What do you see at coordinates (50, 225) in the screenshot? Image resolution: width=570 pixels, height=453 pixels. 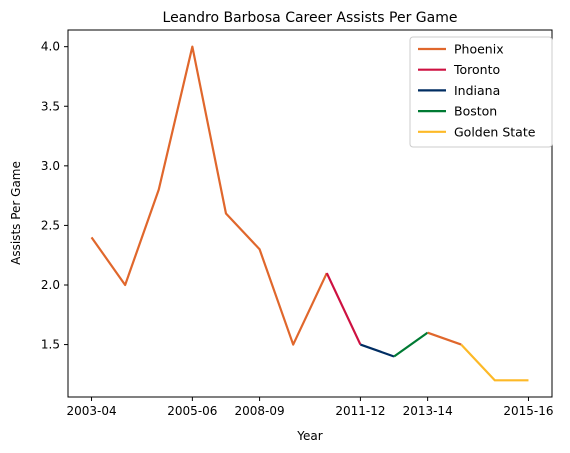 I see `y-tick-label: 2.5` at bounding box center [50, 225].